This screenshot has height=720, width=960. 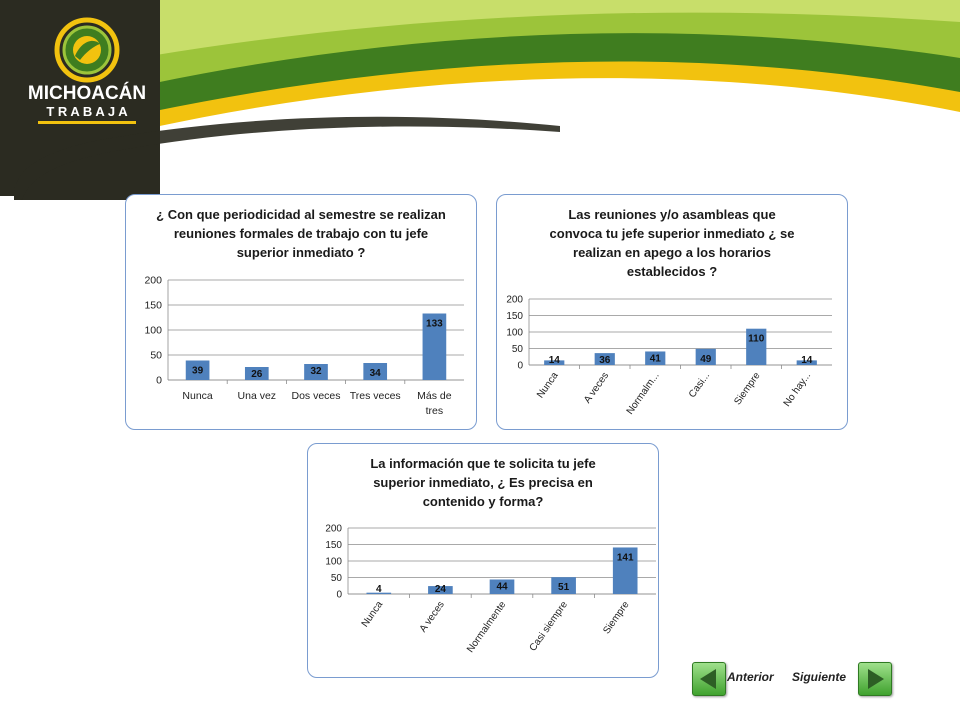 What do you see at coordinates (434, 324) in the screenshot?
I see `data-label: 133` at bounding box center [434, 324].